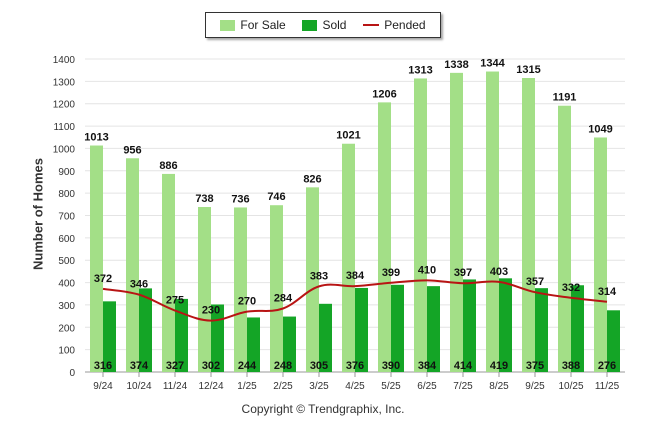 This screenshot has height=434, width=646. I want to click on for-sale-data-label: 1315, so click(528, 70).